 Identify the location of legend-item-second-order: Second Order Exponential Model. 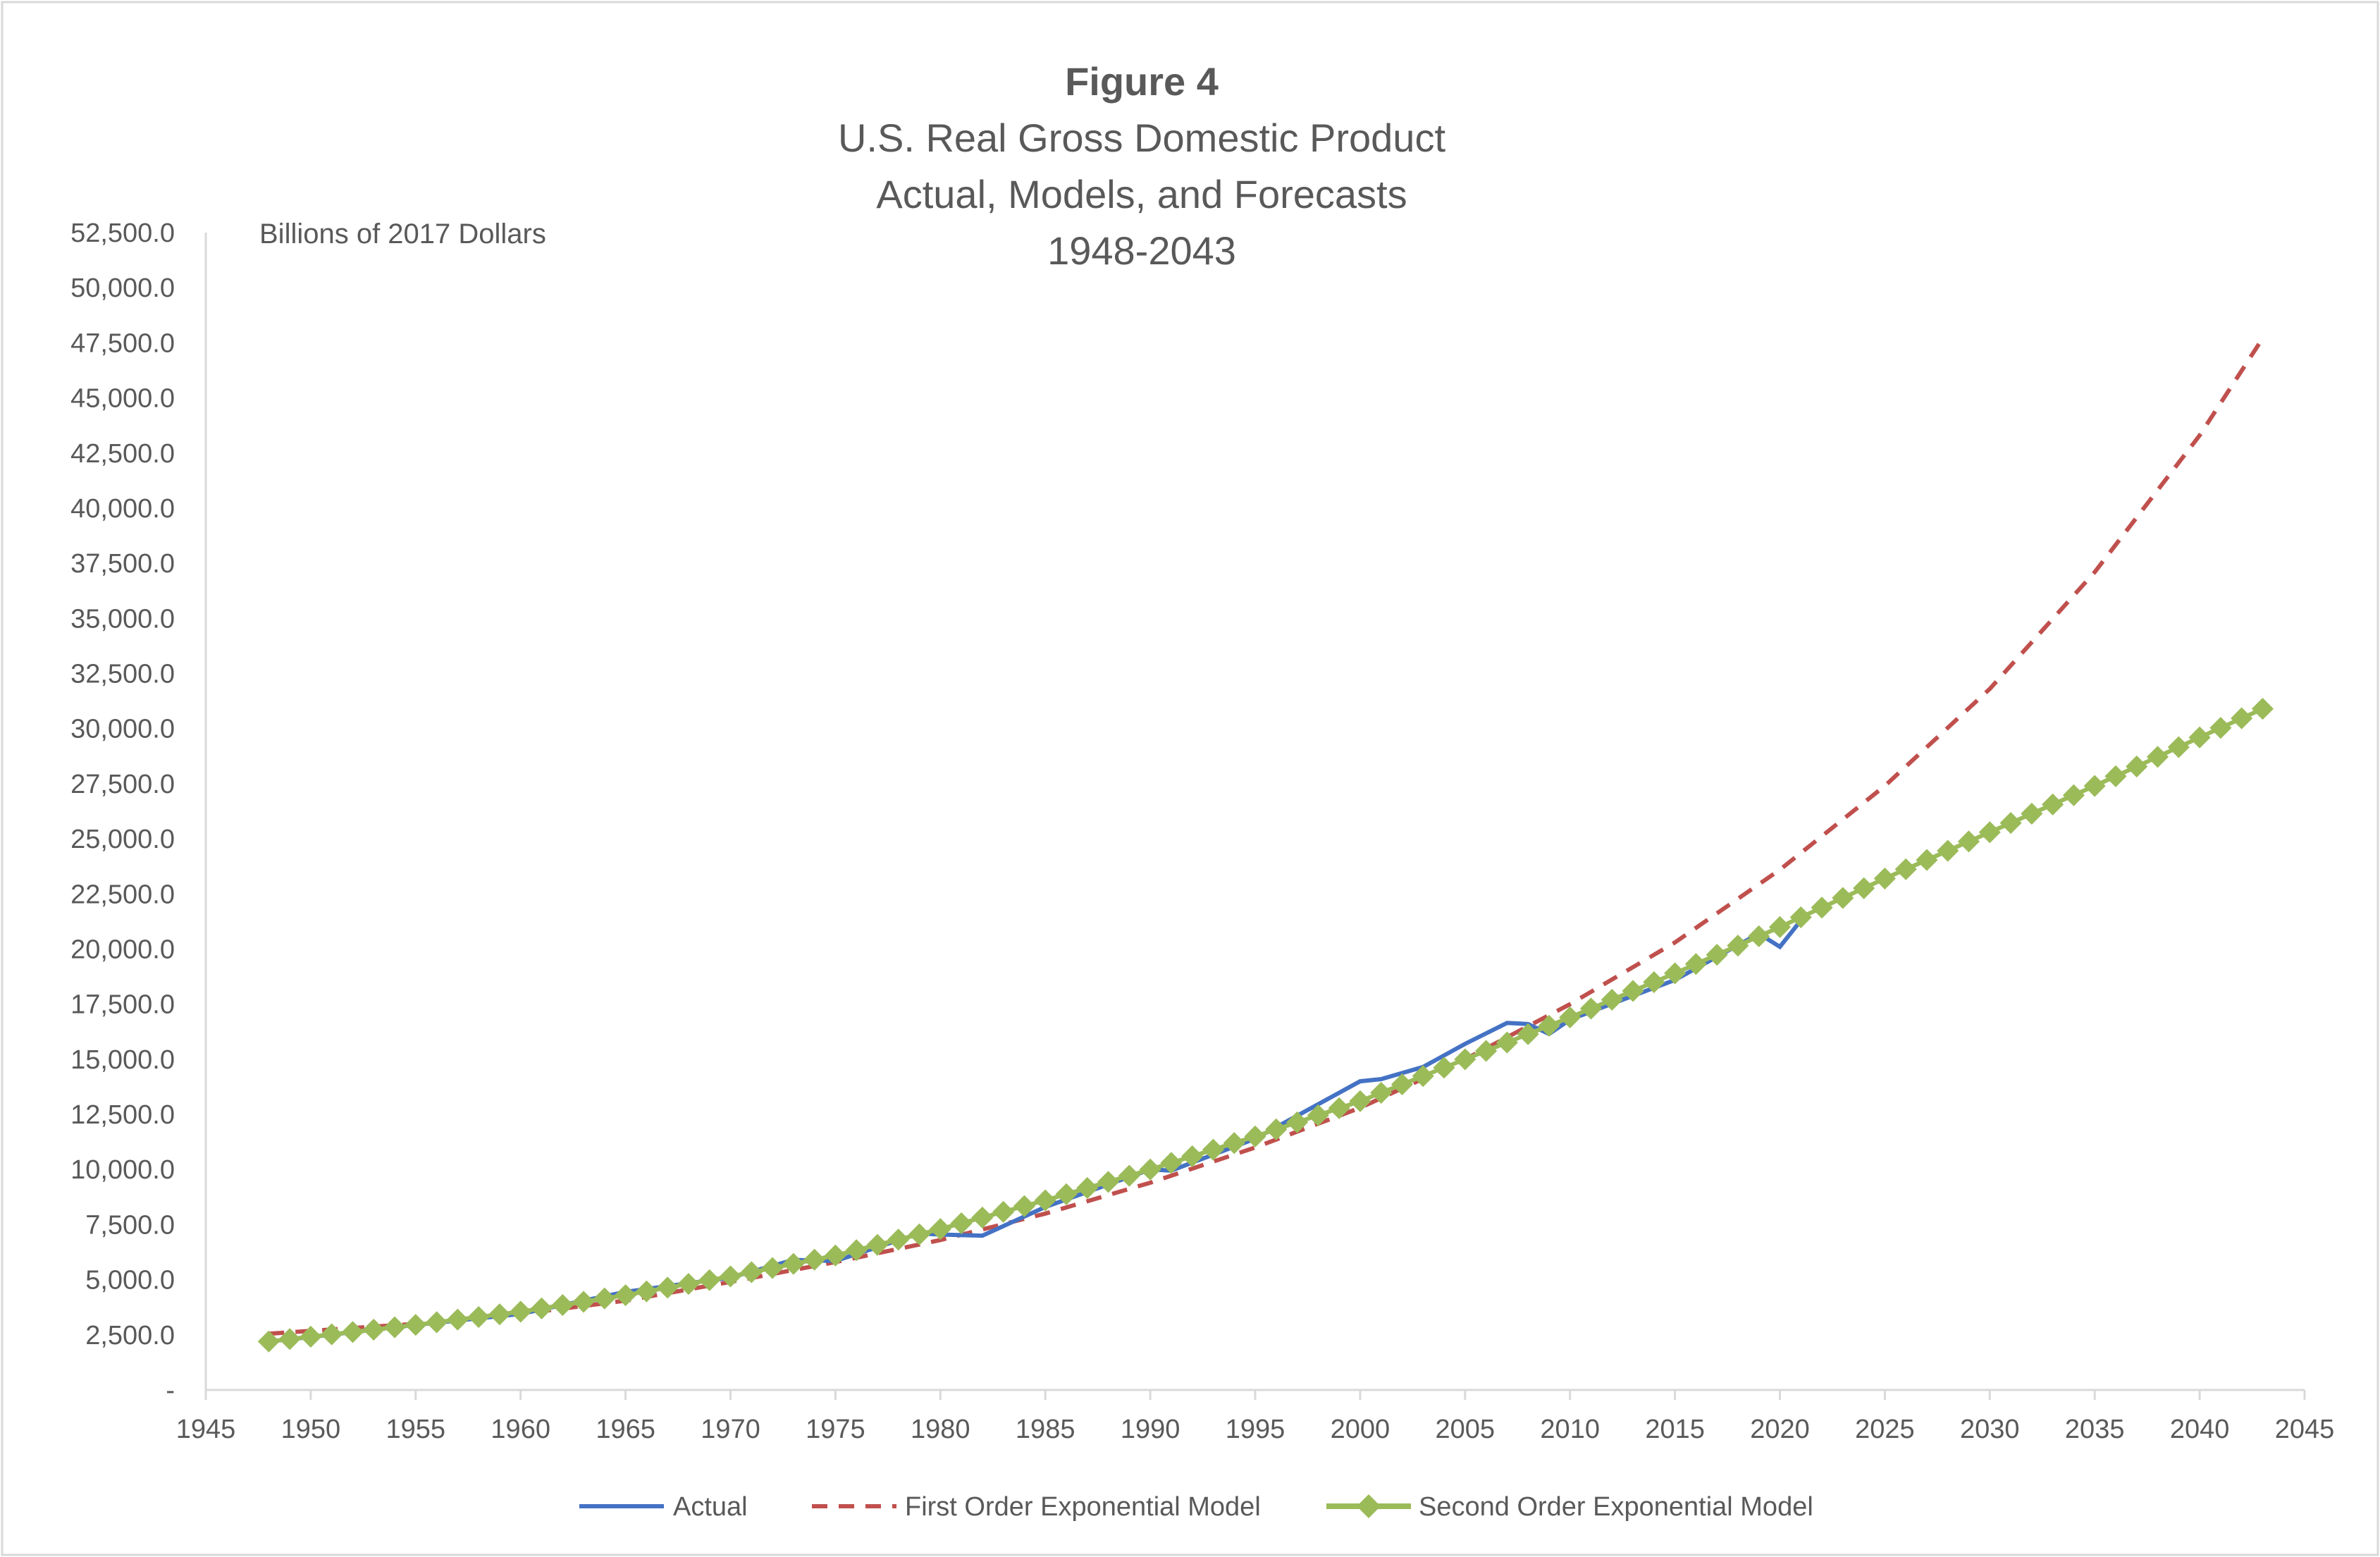
(1570, 1507).